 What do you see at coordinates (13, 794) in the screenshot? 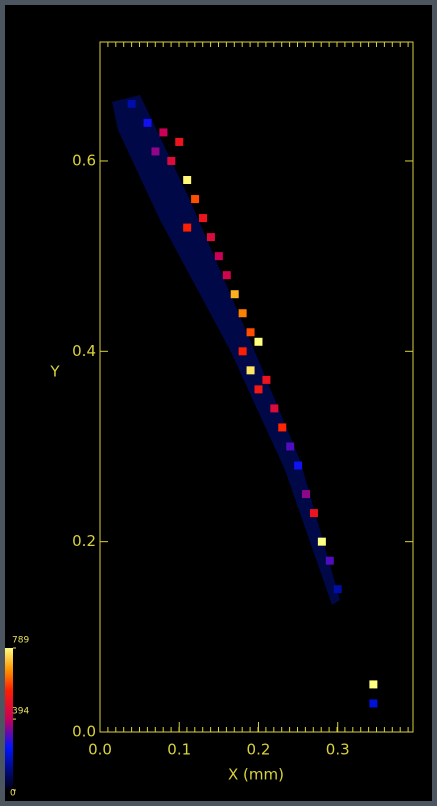
I see `colorbar-label: 0` at bounding box center [13, 794].